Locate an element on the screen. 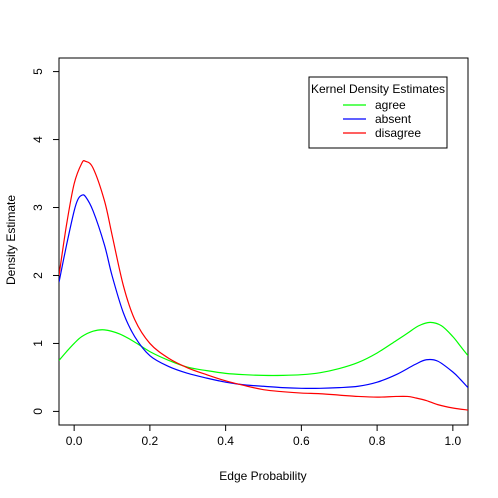  series-line-agree is located at coordinates (263, 349).